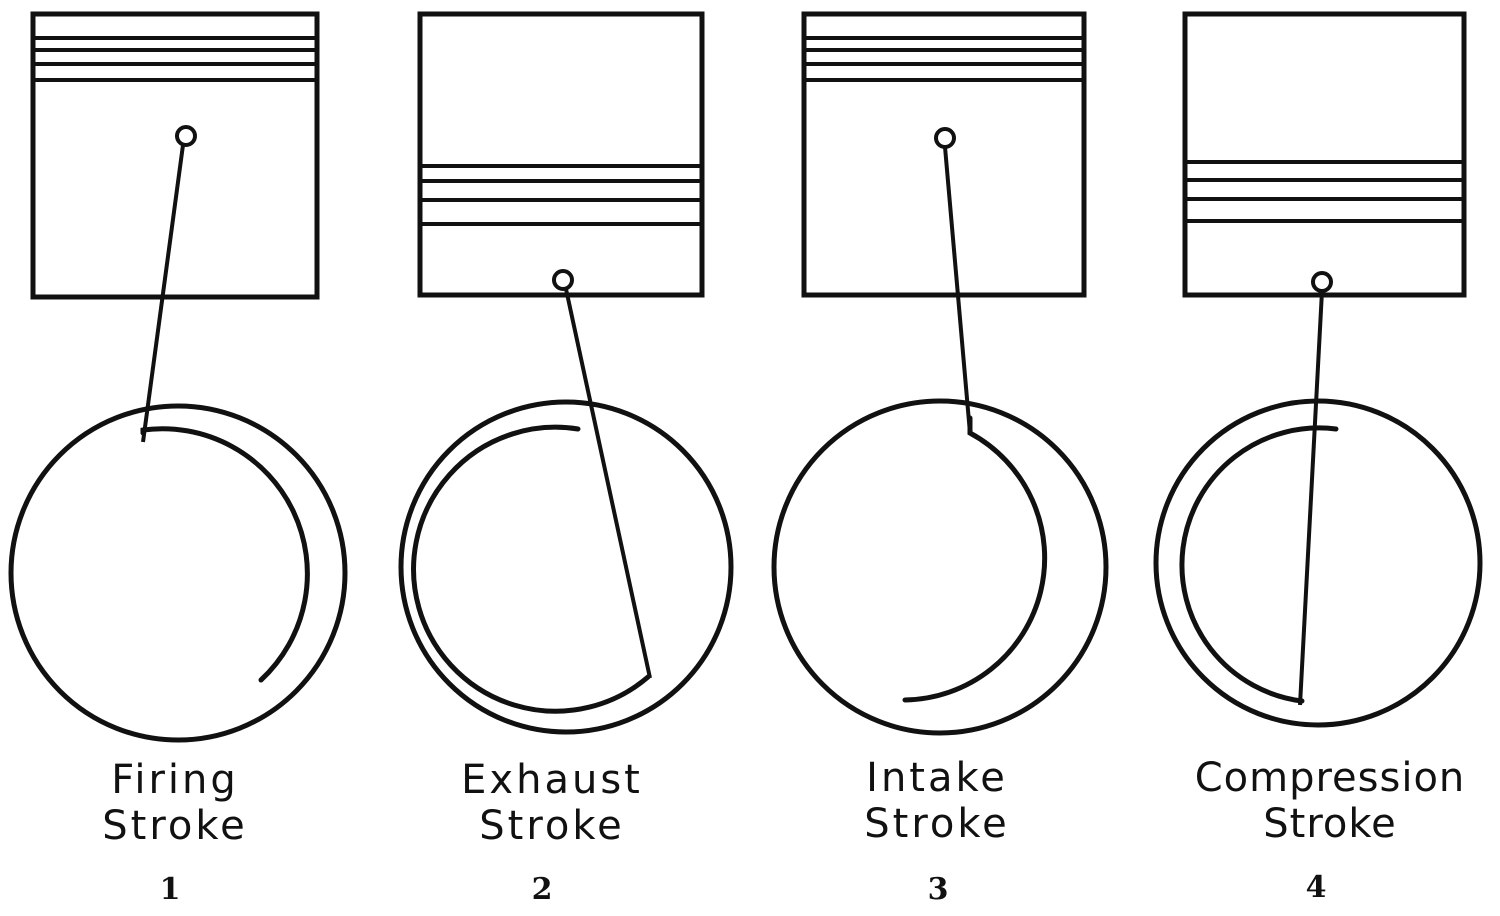  Describe the element at coordinates (175, 826) in the screenshot. I see `caption-1-line2: Stroke` at that location.